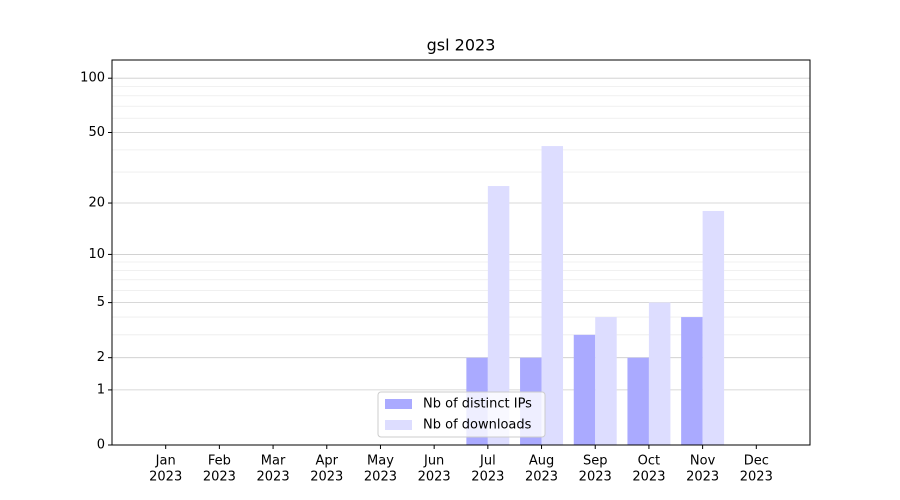 This screenshot has width=900, height=500. What do you see at coordinates (595, 461) in the screenshot?
I see `x-tick-label: Sep` at bounding box center [595, 461].